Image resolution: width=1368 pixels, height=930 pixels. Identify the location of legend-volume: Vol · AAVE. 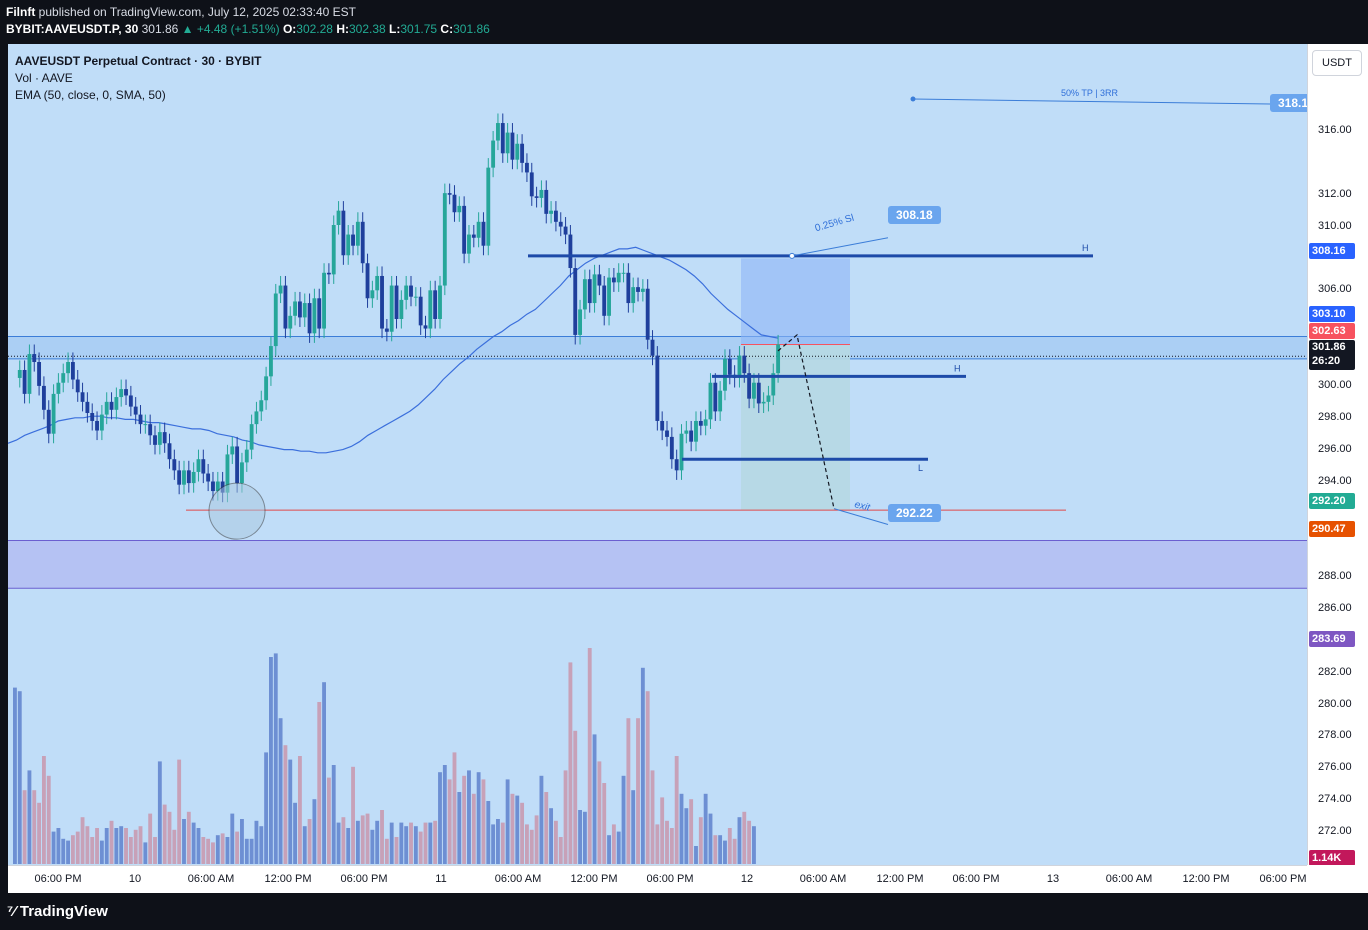
(44, 78).